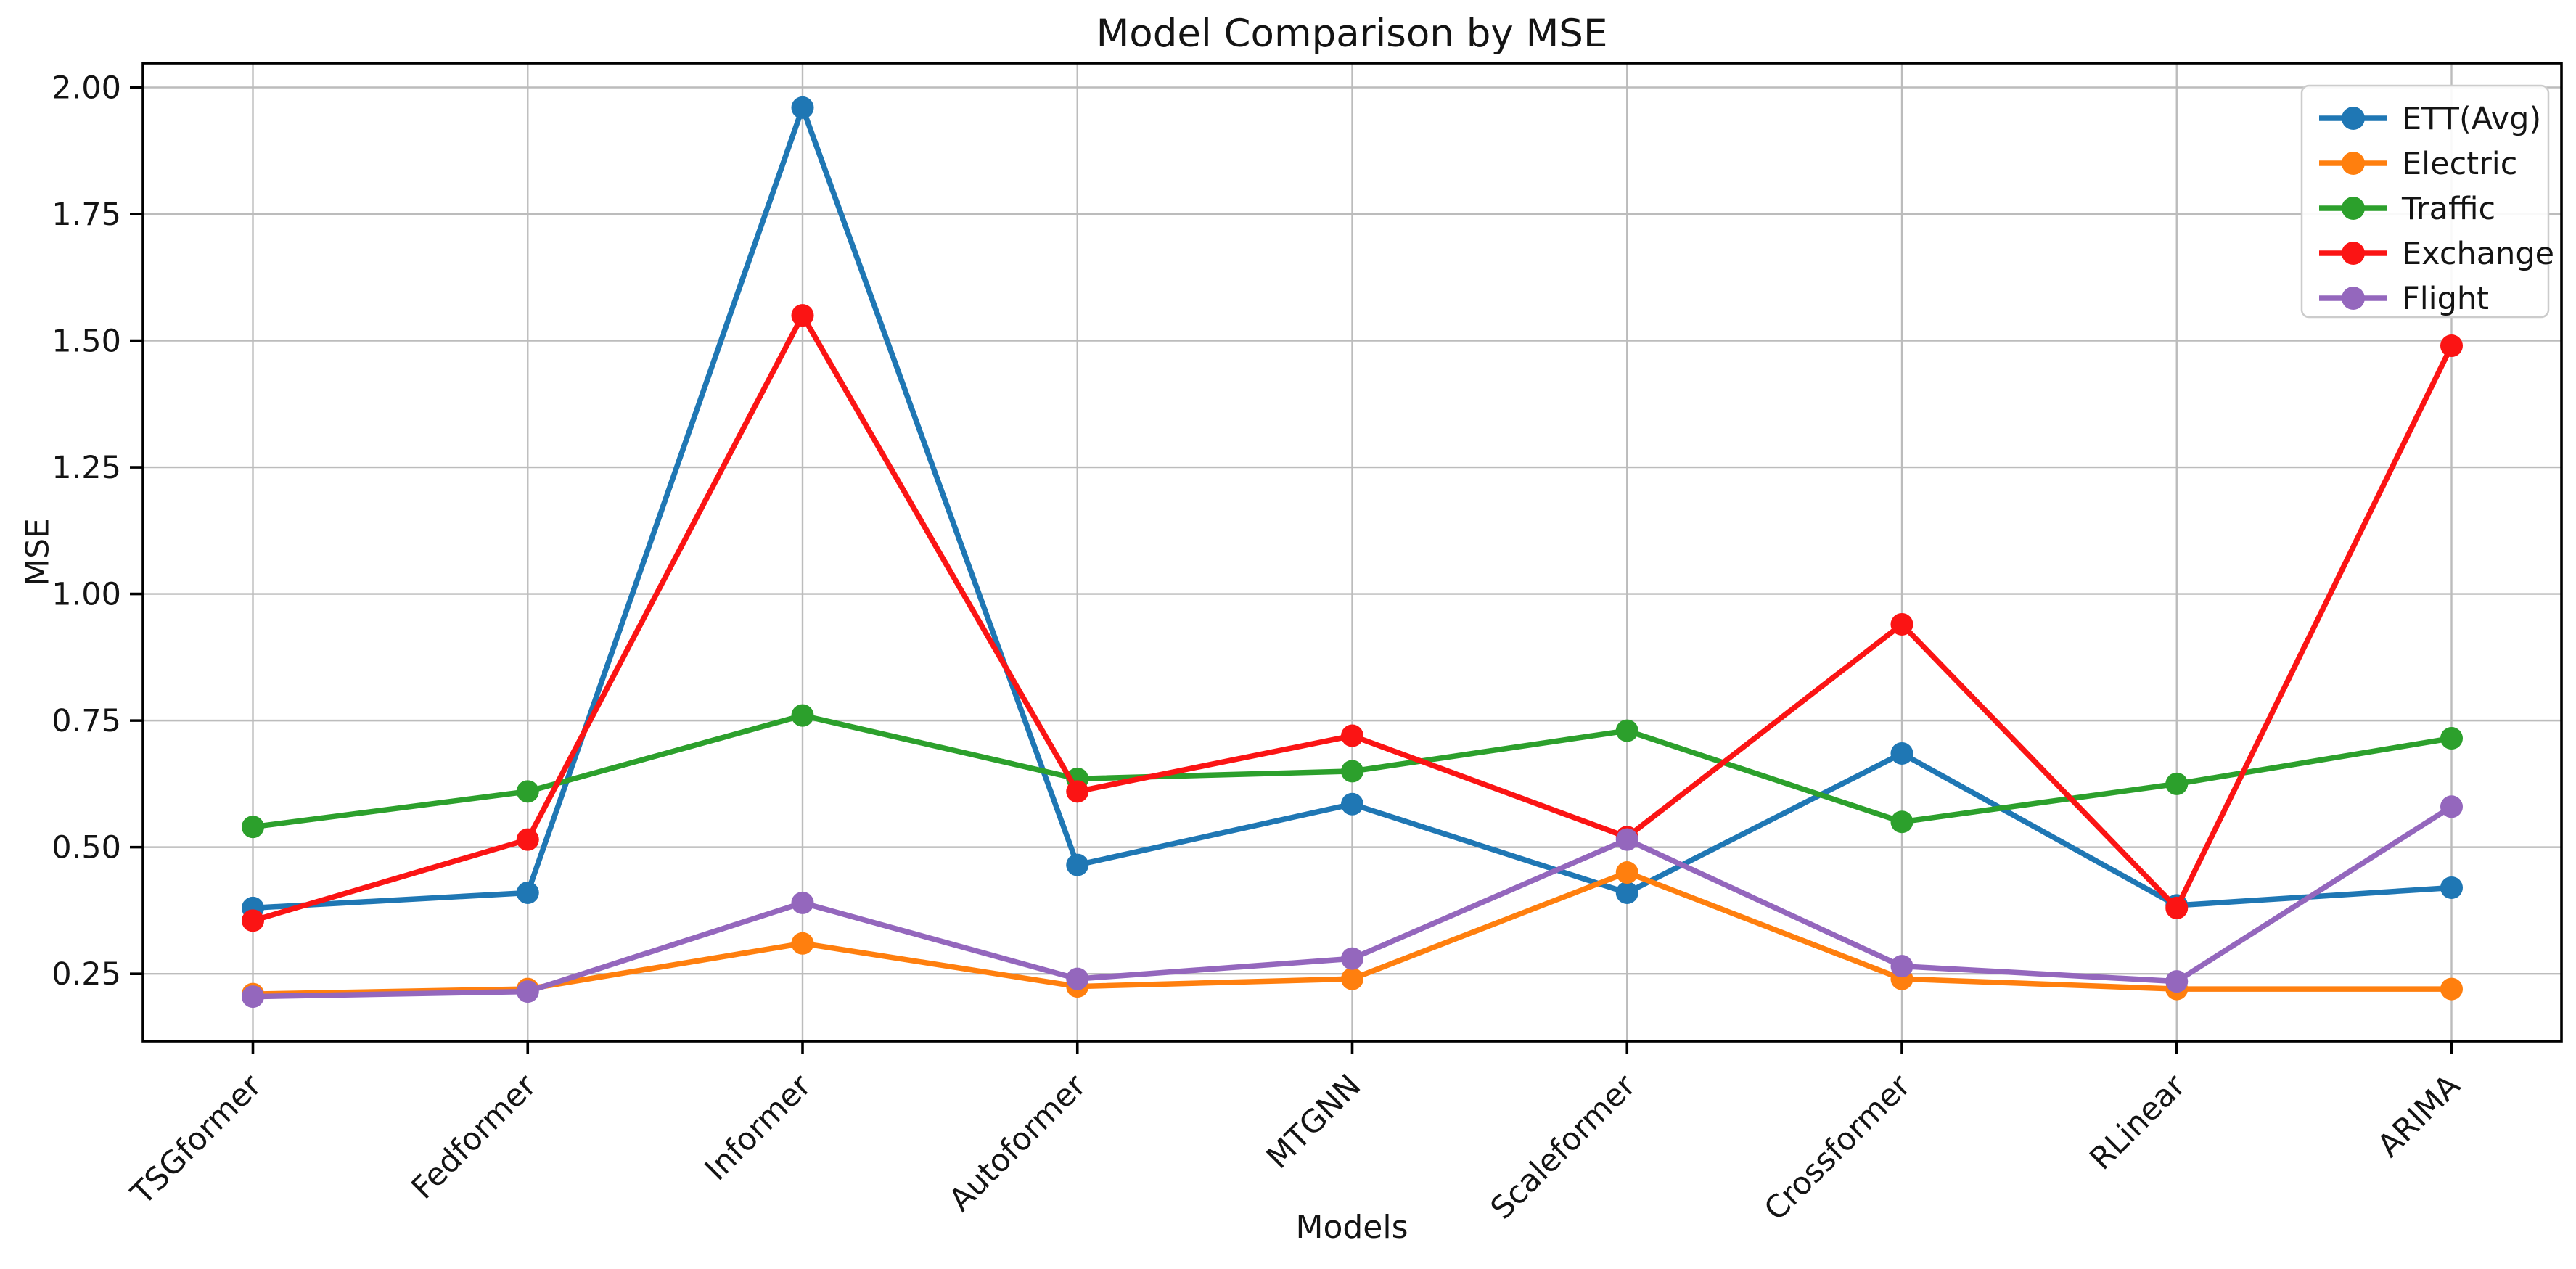 The width and height of the screenshot is (2576, 1269). What do you see at coordinates (1352, 34) in the screenshot?
I see `chart-title: Model Comparison by MSE` at bounding box center [1352, 34].